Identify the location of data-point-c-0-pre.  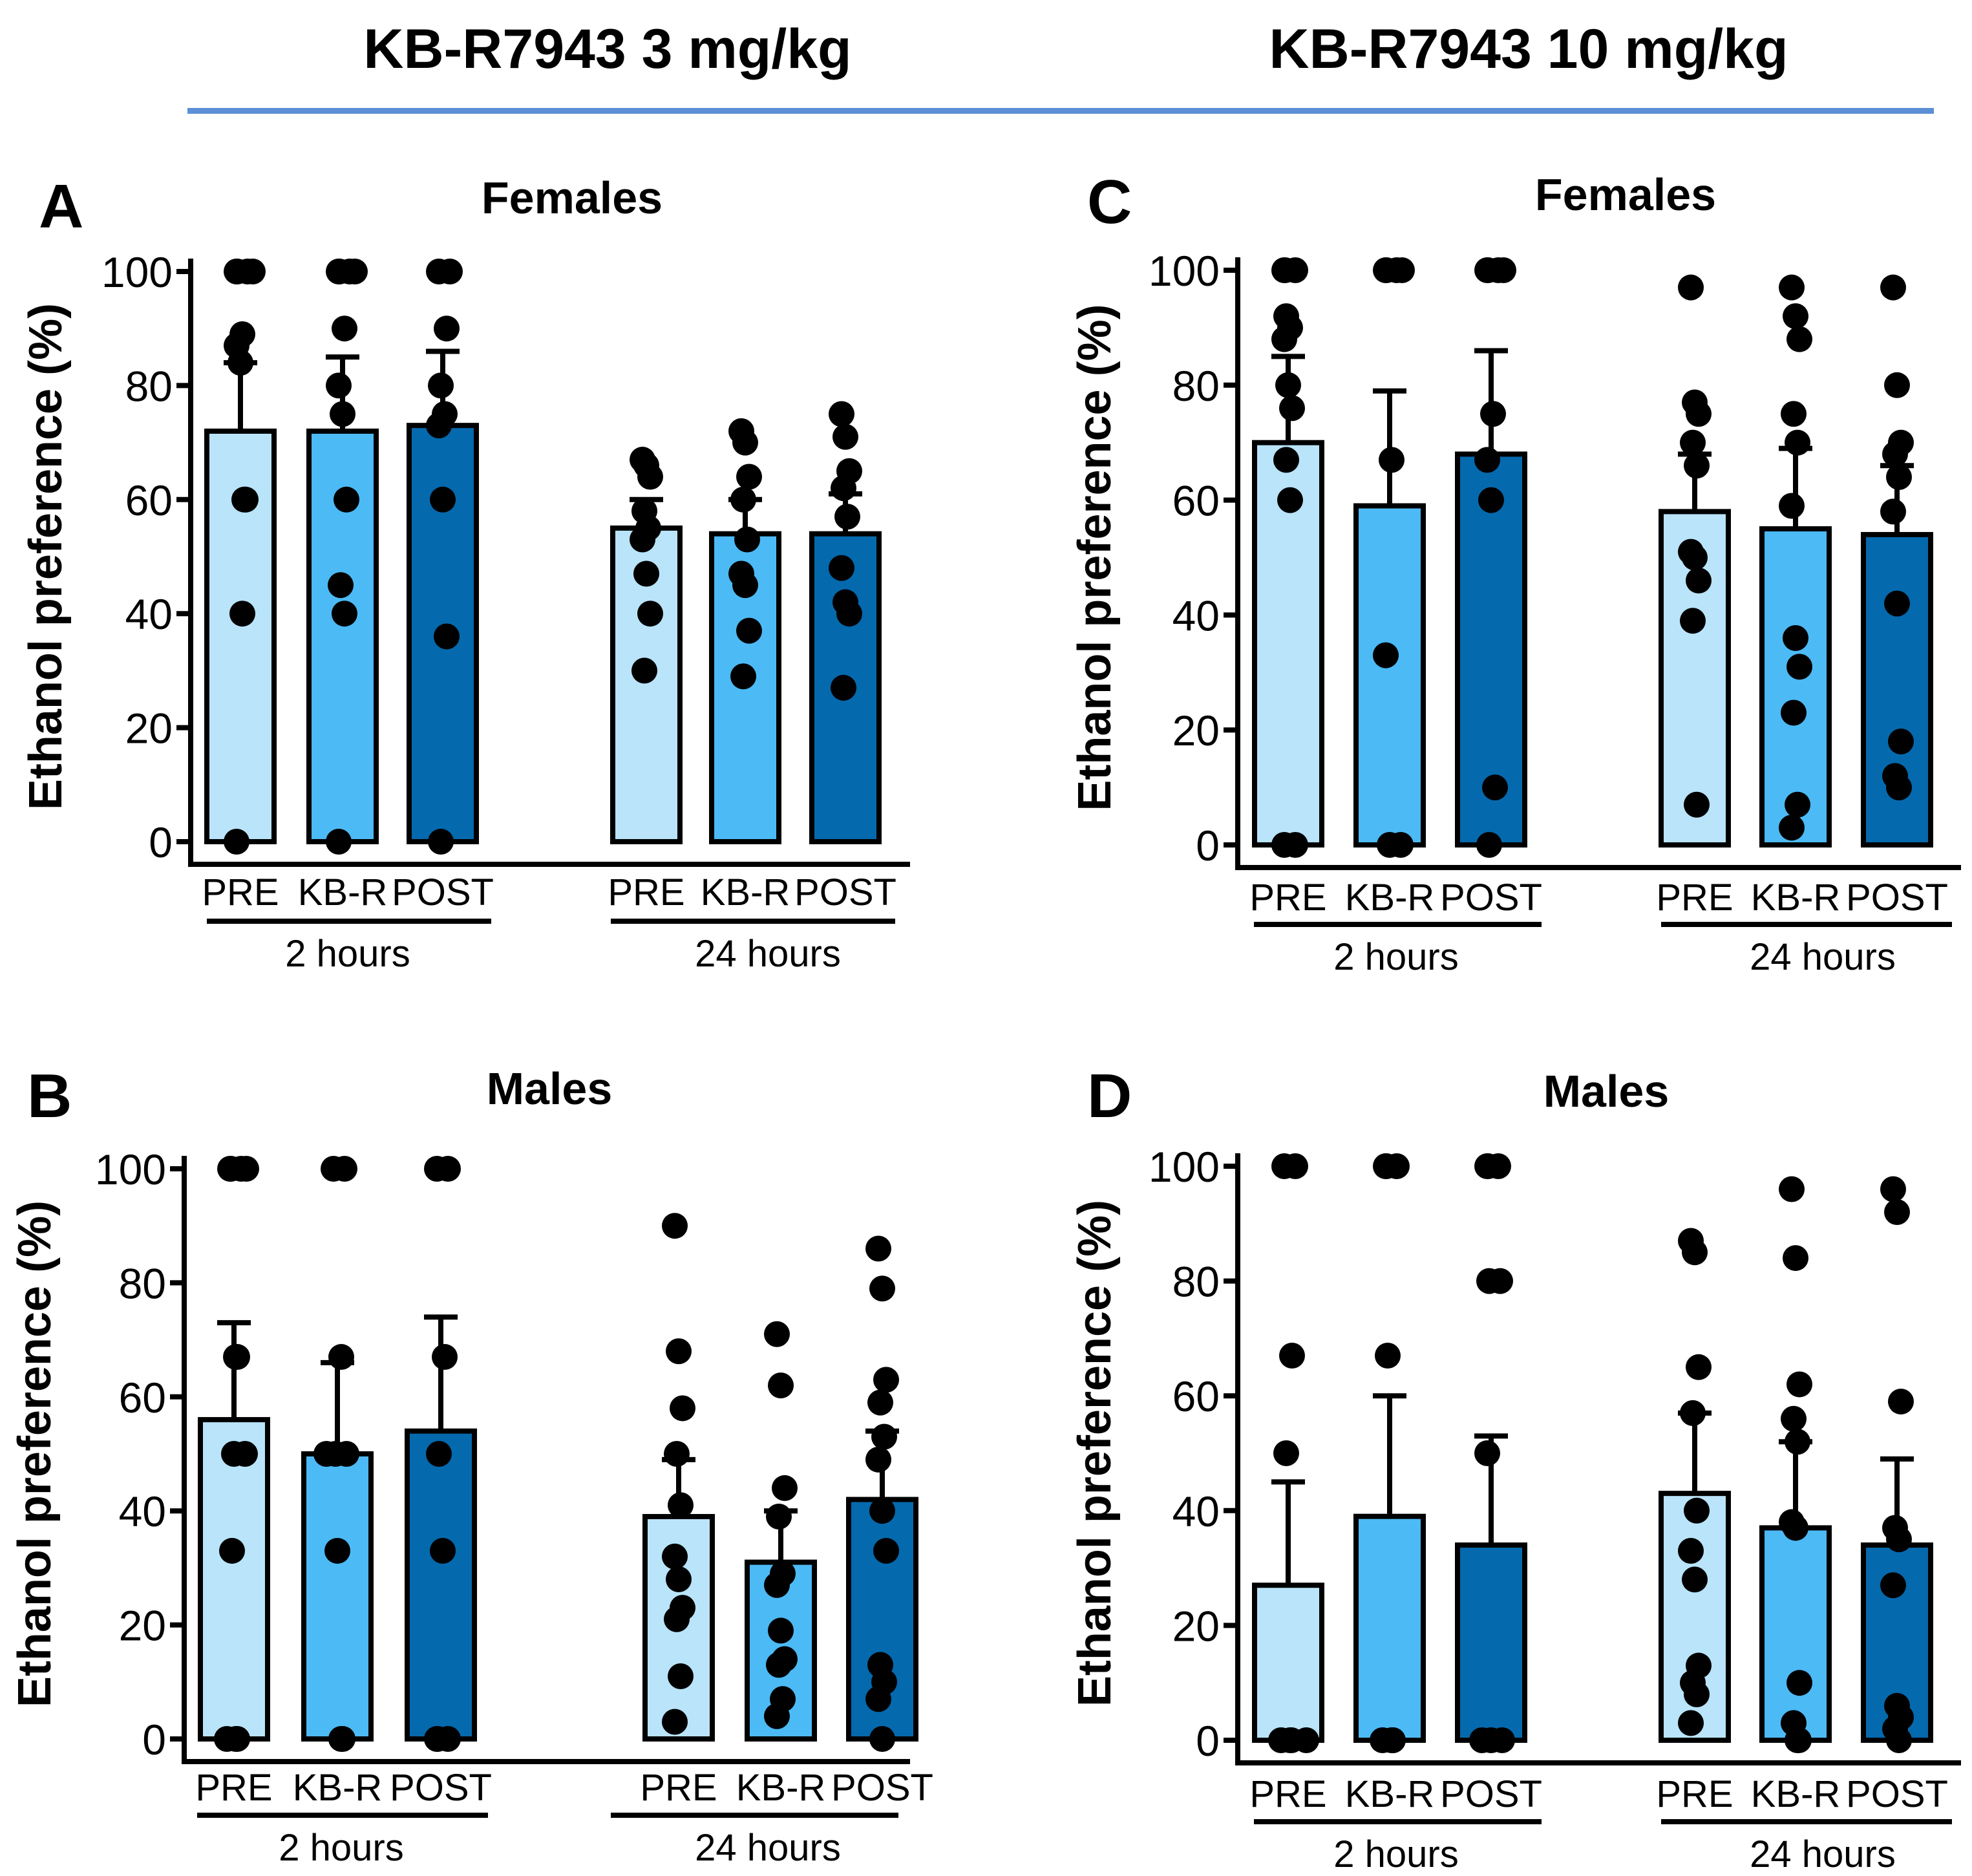
(1284, 339).